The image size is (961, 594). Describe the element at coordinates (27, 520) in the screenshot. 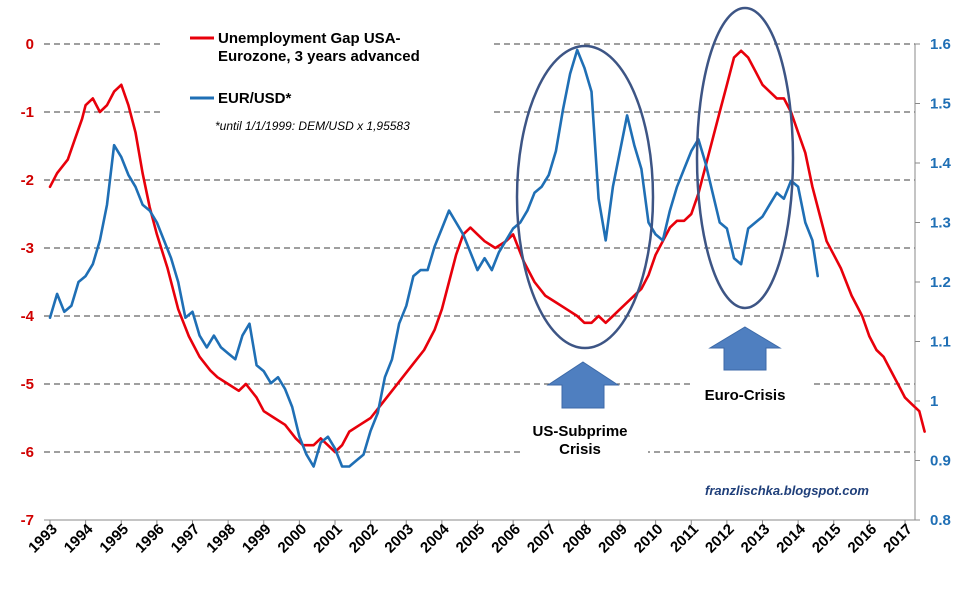

I see `left-tick-label: -7` at that location.